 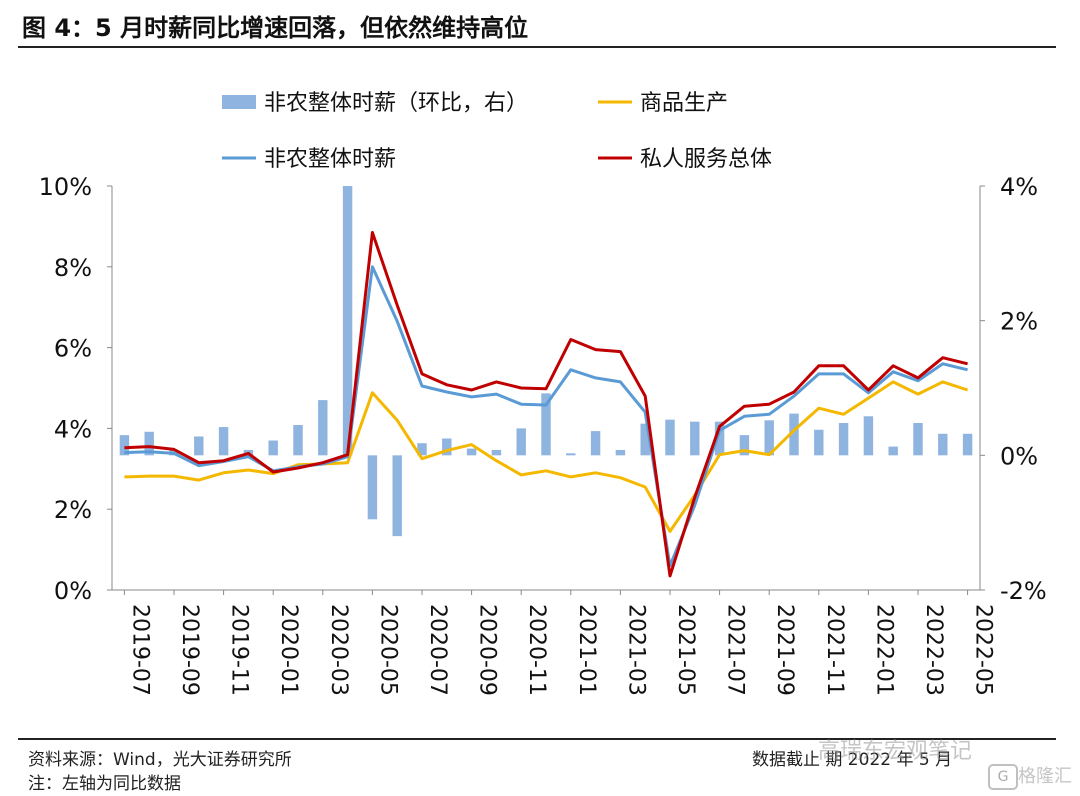 What do you see at coordinates (834, 650) in the screenshot?
I see `x-tick-label: 2021-11` at bounding box center [834, 650].